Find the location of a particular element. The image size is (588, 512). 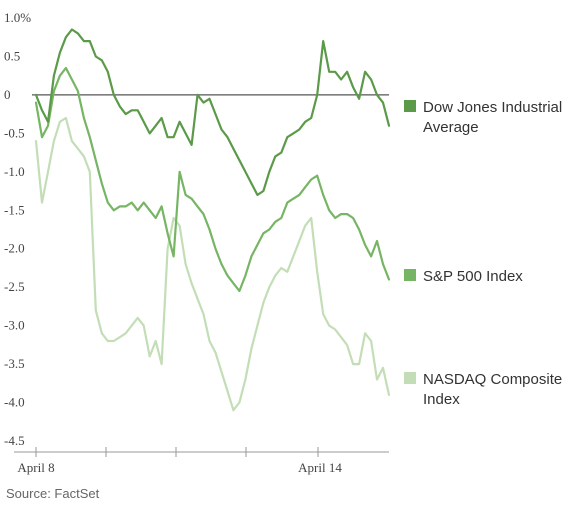

legend-label: Dow Jones Industrial is located at coordinates (492, 107).